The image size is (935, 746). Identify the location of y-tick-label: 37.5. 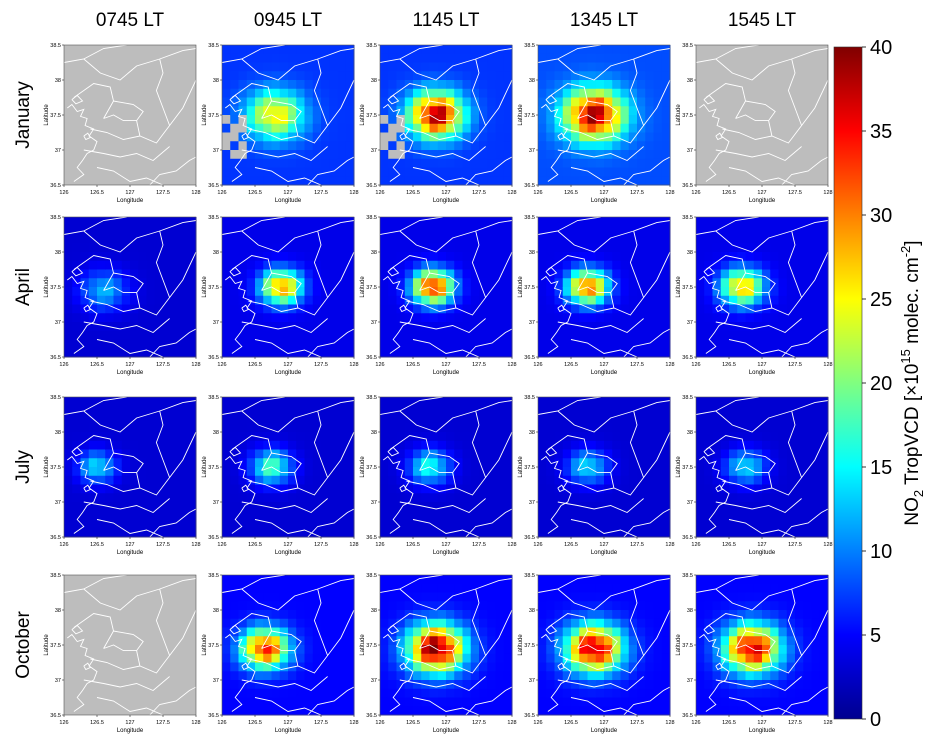
(213, 468).